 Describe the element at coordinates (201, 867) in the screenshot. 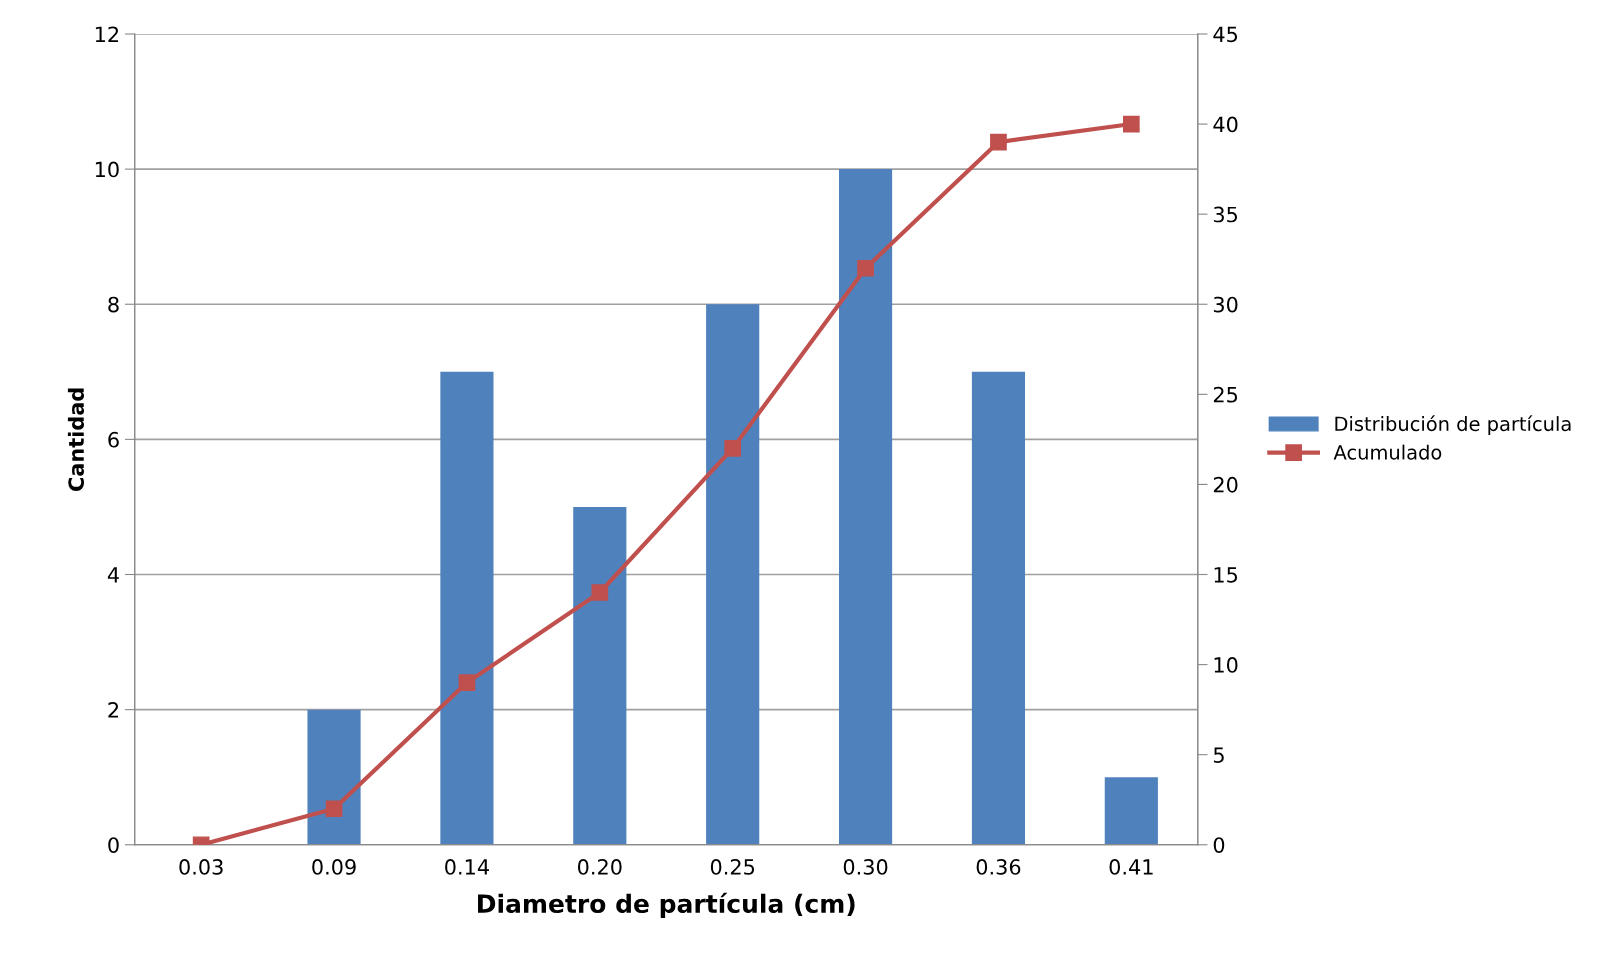

I see `x-tick-label: 0.03` at that location.